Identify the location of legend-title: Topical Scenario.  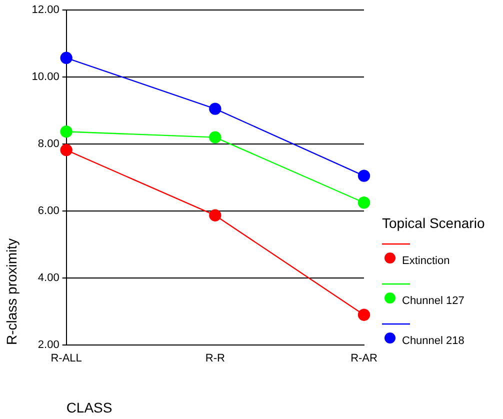
(433, 222).